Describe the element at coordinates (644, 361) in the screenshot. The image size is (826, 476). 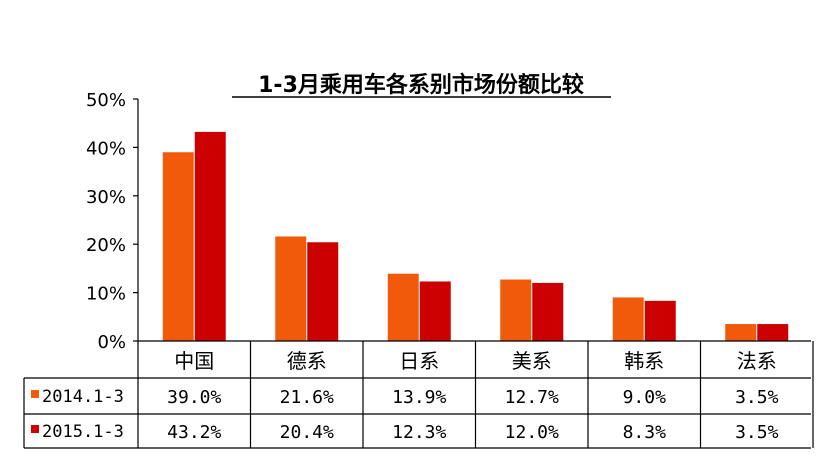
I see `category-label: 韩系` at that location.